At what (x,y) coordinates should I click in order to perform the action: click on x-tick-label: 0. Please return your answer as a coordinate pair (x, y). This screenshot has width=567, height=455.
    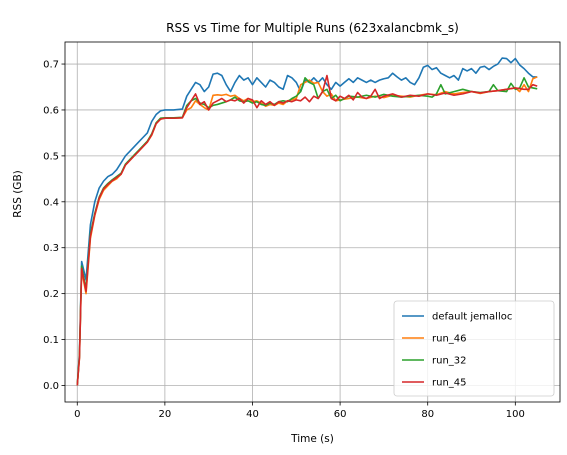
    Looking at the image, I should click on (77, 414).